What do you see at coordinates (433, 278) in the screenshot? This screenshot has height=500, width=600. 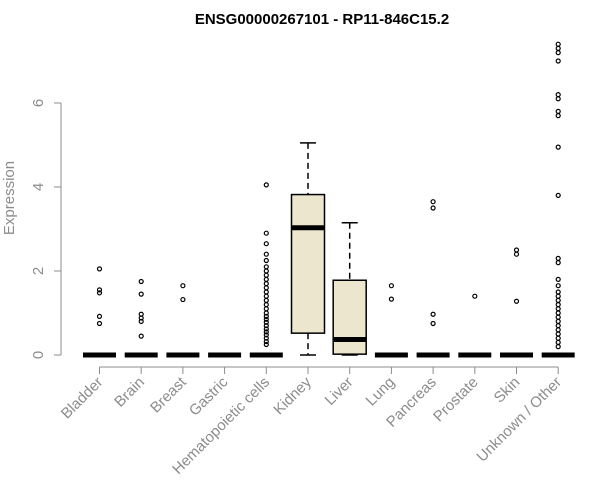 I see `box-pancreas` at bounding box center [433, 278].